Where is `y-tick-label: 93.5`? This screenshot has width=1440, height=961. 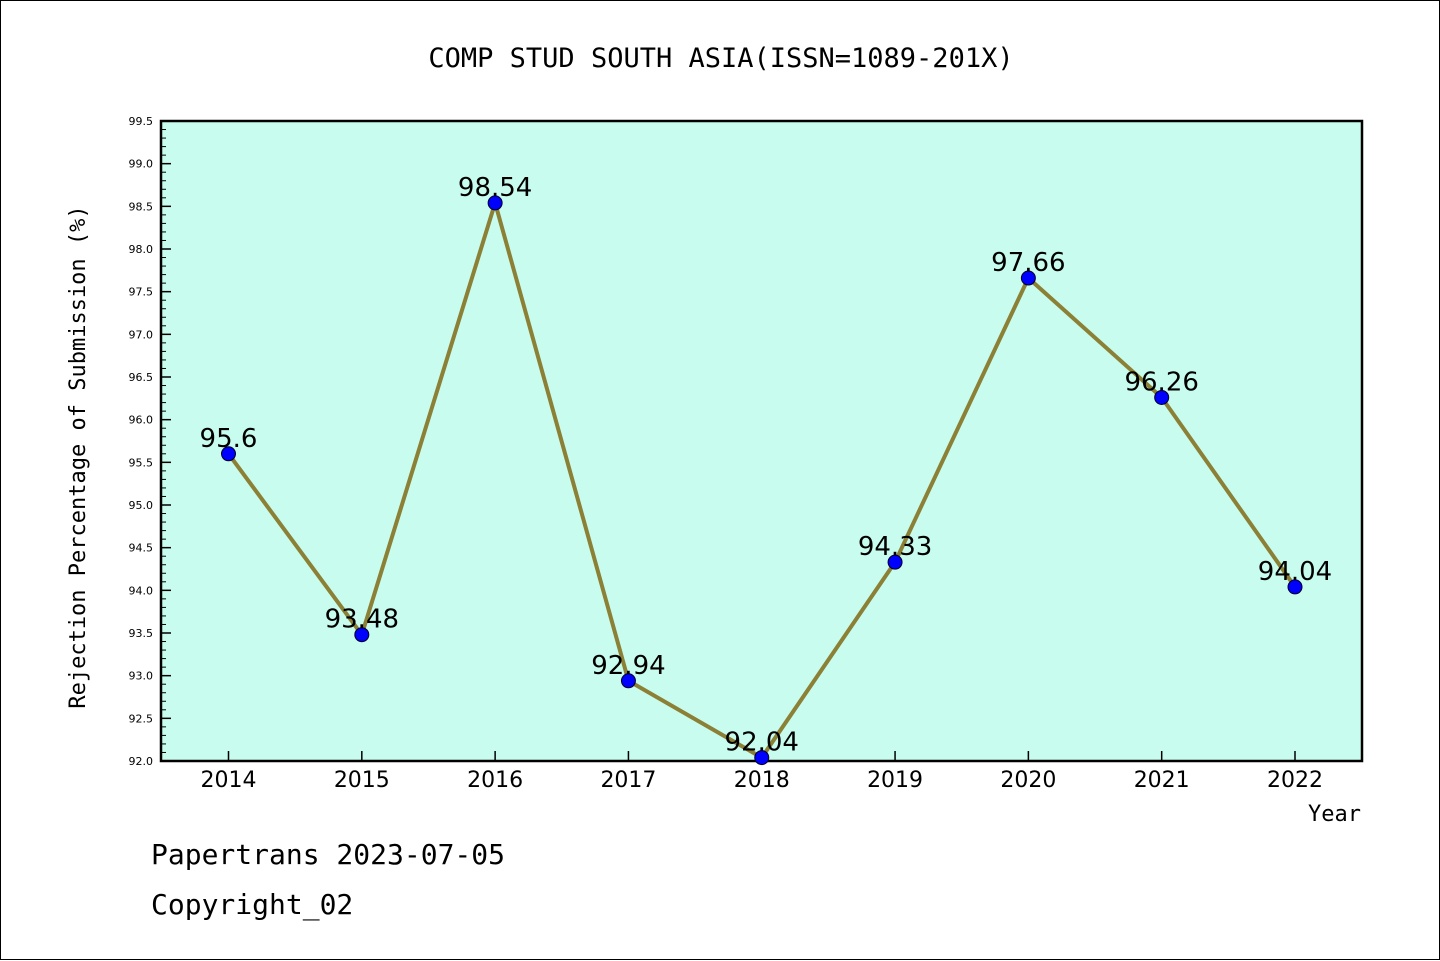 y-tick-label: 93.5 is located at coordinates (141, 633).